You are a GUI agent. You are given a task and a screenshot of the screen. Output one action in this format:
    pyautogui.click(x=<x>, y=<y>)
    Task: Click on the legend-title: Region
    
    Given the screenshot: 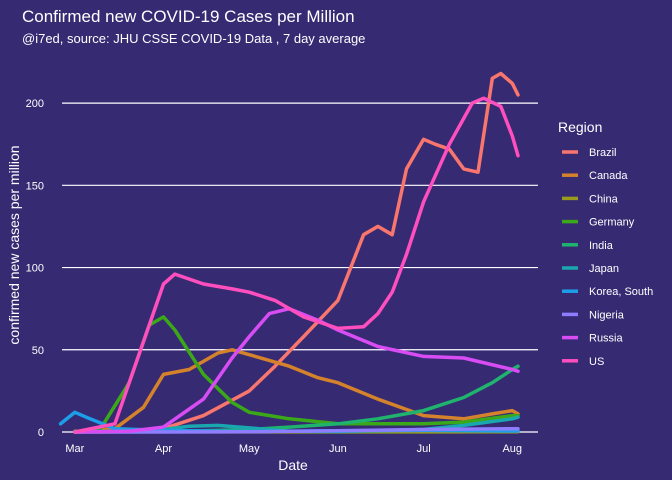 What is the action you would take?
    pyautogui.click(x=580, y=127)
    